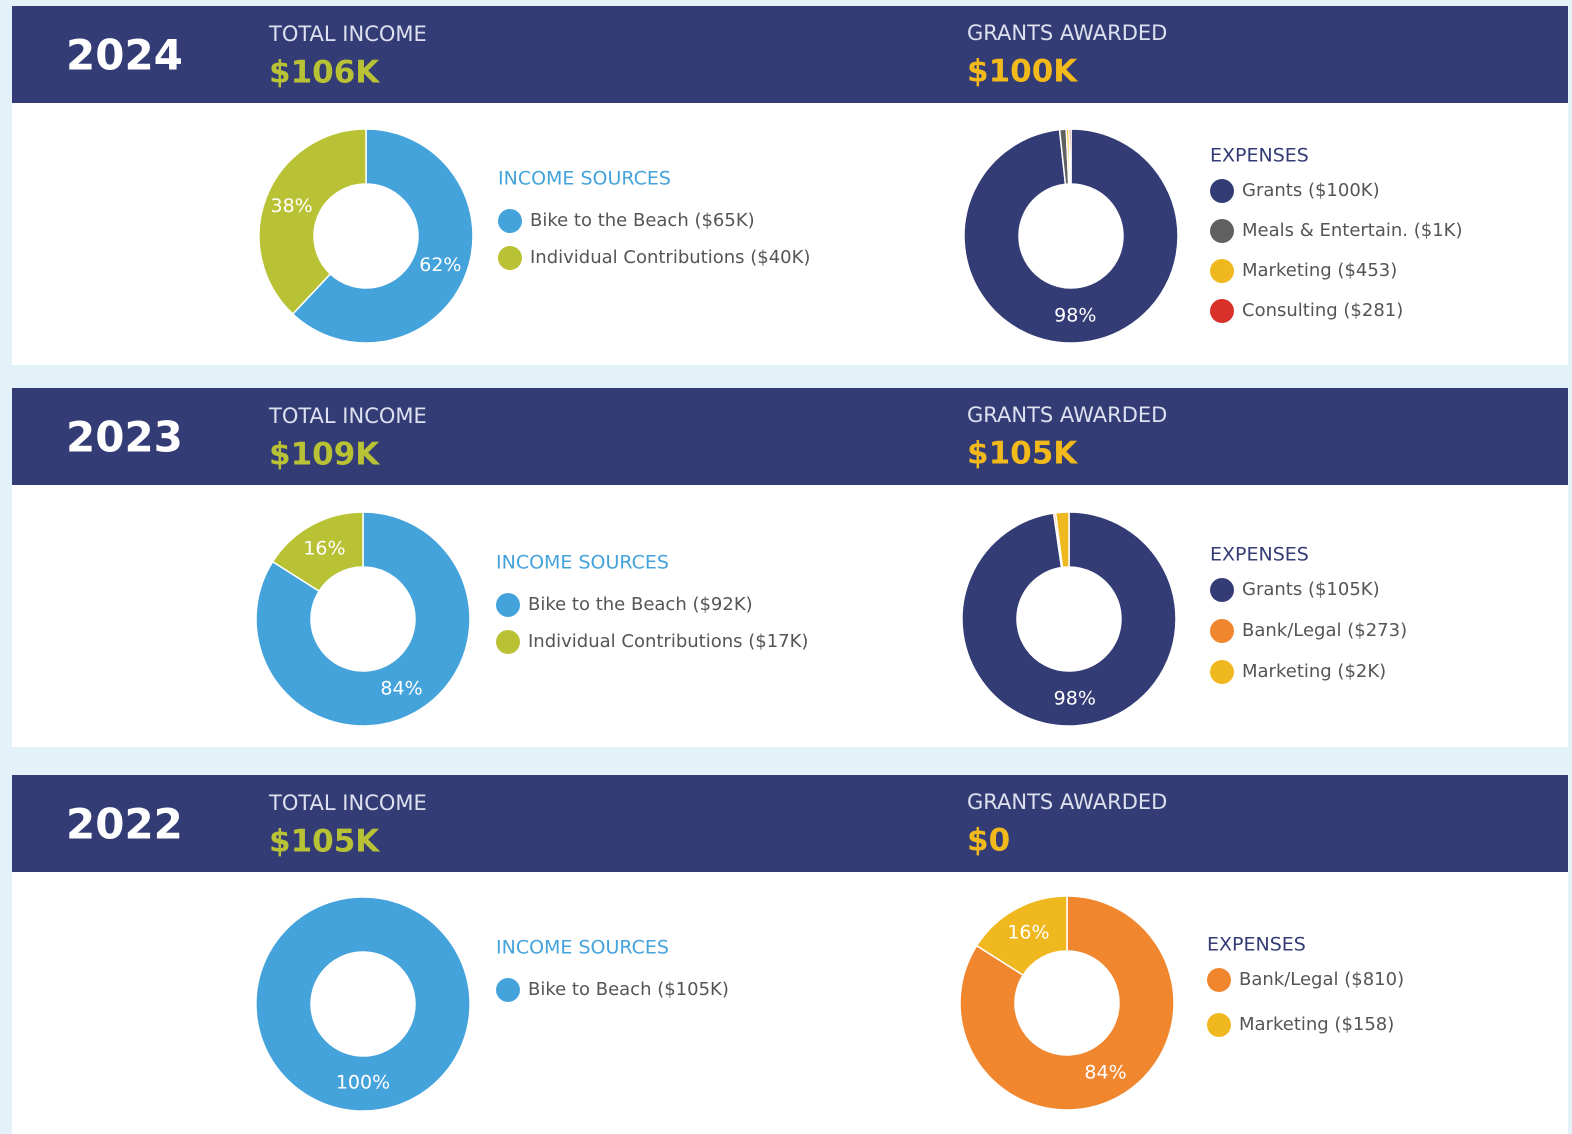 The height and width of the screenshot is (1134, 1572). What do you see at coordinates (670, 257) in the screenshot?
I see `legend-label: Individual Contributions ($40K)` at bounding box center [670, 257].